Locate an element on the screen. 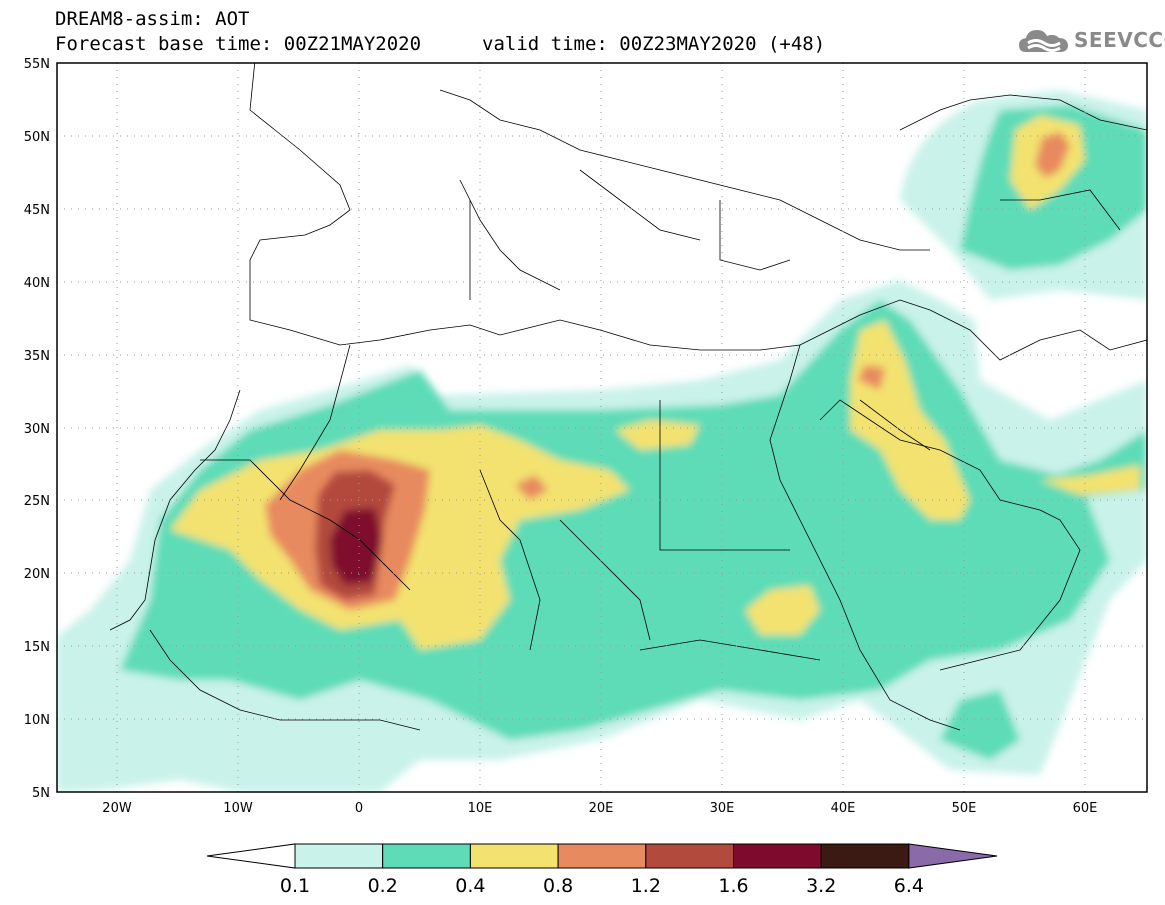 This screenshot has height=905, width=1165. lon-tick-label: 0 is located at coordinates (359, 808).